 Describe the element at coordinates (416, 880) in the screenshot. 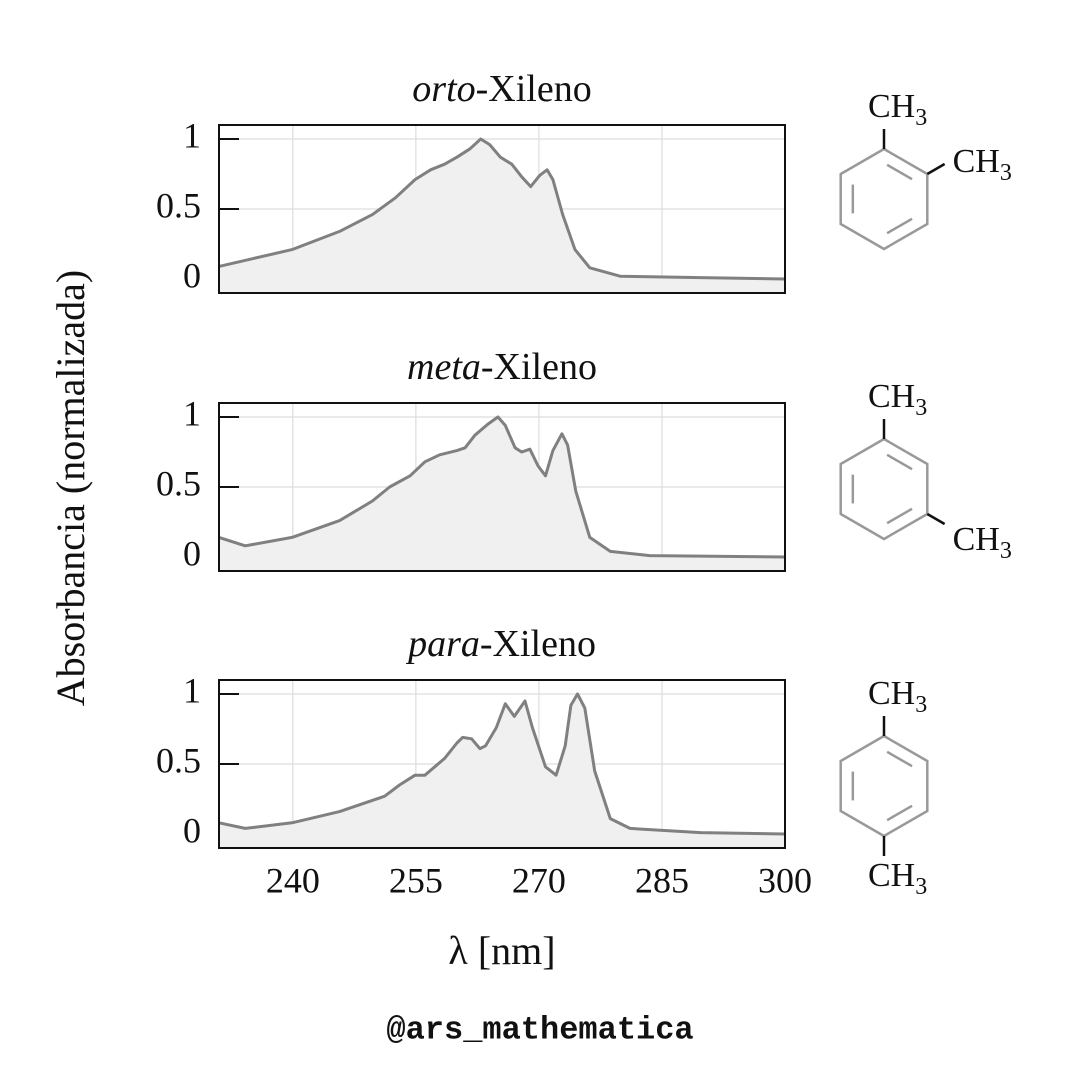

I see `x-tick-label: 255` at that location.